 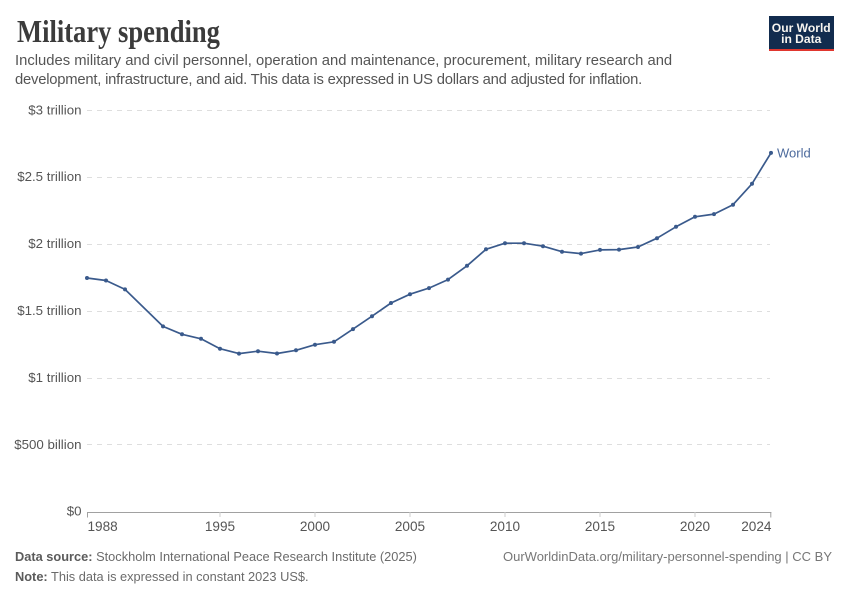 I want to click on svg-text: 2015, so click(x=600, y=526).